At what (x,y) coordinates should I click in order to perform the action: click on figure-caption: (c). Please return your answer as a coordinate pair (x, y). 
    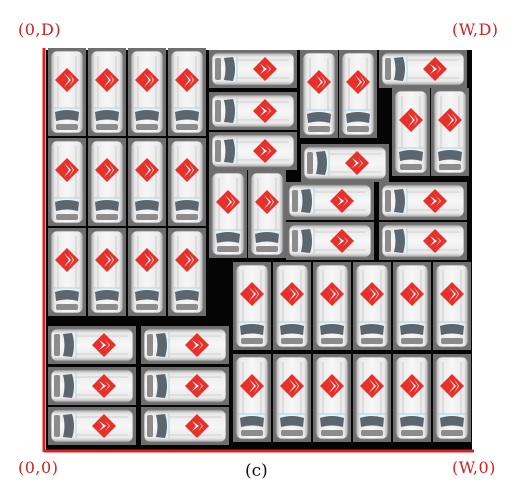
    Looking at the image, I should click on (256, 471).